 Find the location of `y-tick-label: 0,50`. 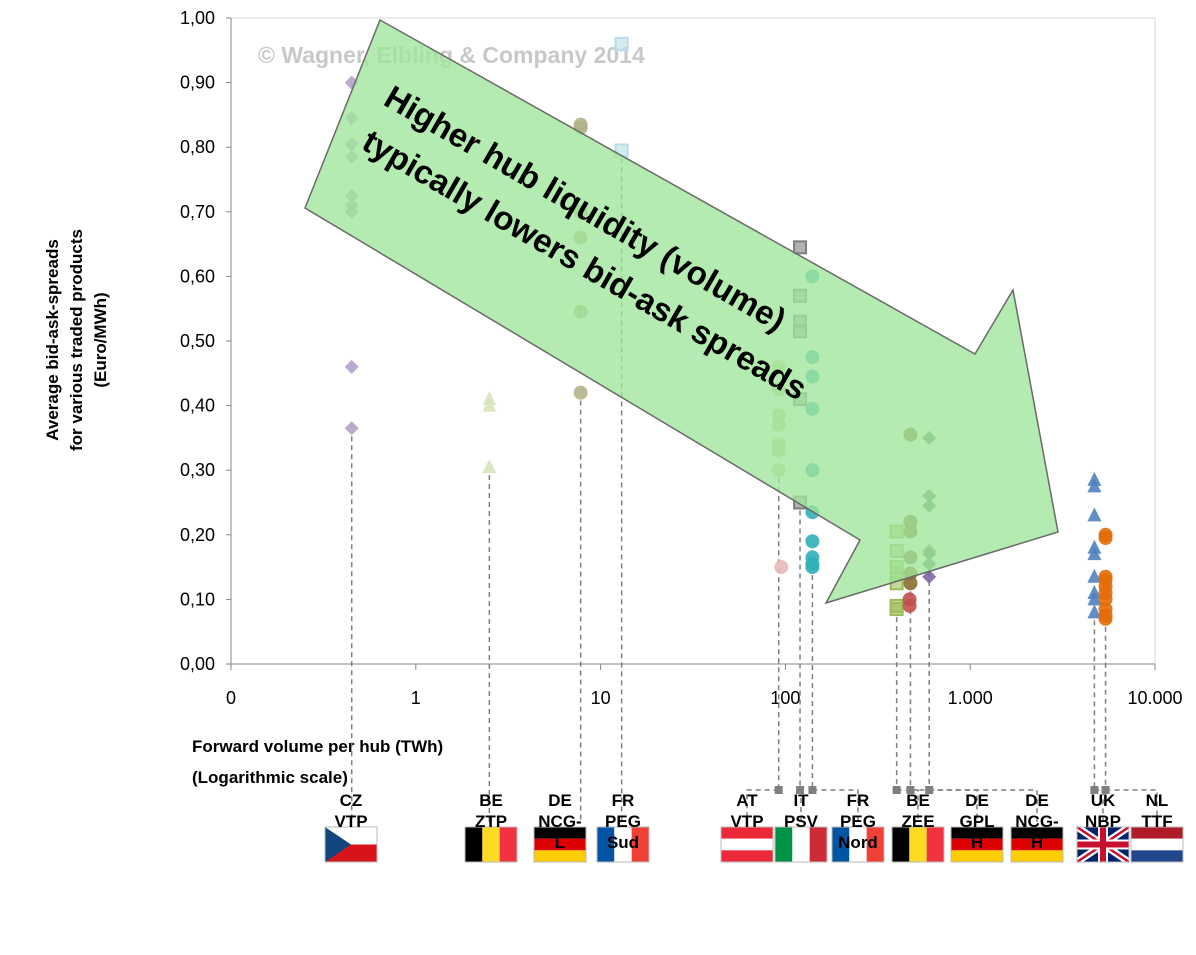

y-tick-label: 0,50 is located at coordinates (197, 341).